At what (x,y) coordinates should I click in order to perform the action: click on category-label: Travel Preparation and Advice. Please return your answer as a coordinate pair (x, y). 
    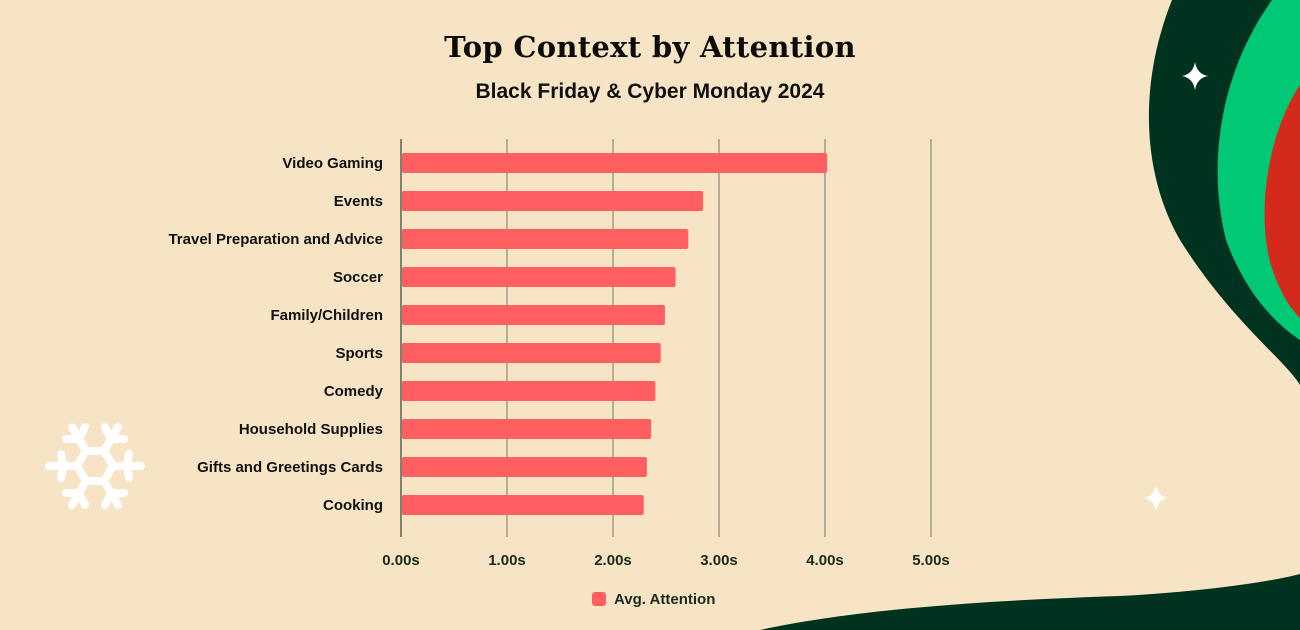
    Looking at the image, I should click on (275, 239).